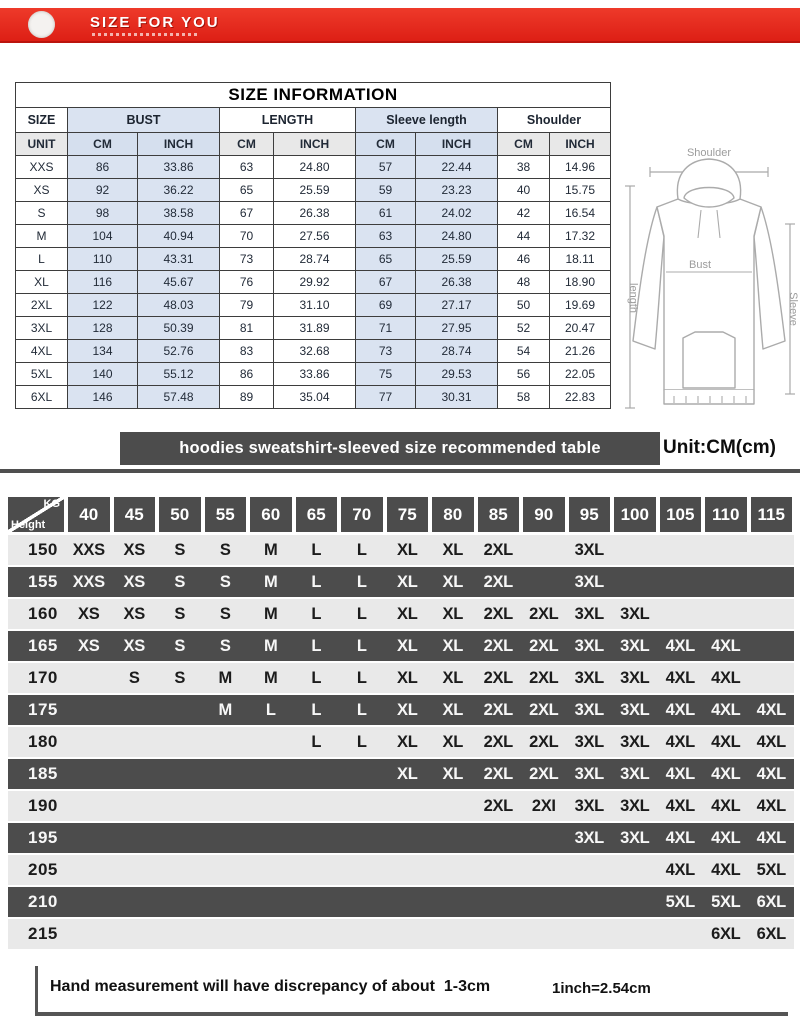 Image resolution: width=800 pixels, height=1023 pixels. I want to click on shoulder-inch-cell: 22.05, so click(580, 374).